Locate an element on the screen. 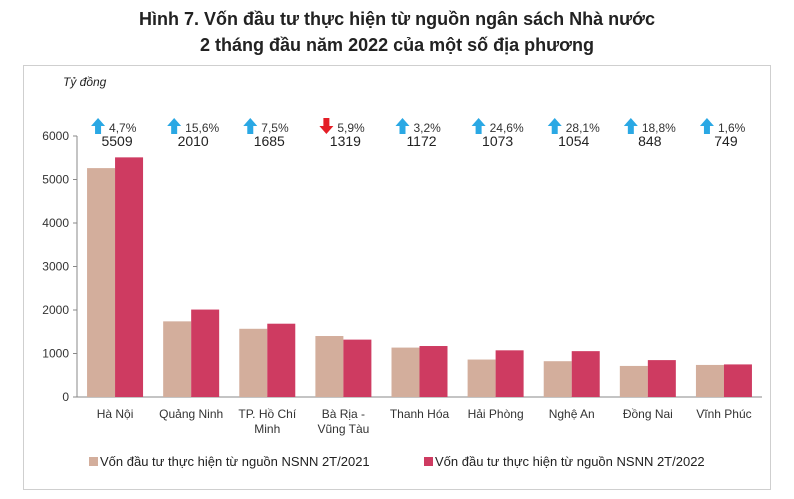  change-percent-label: 3,2% is located at coordinates (428, 128).